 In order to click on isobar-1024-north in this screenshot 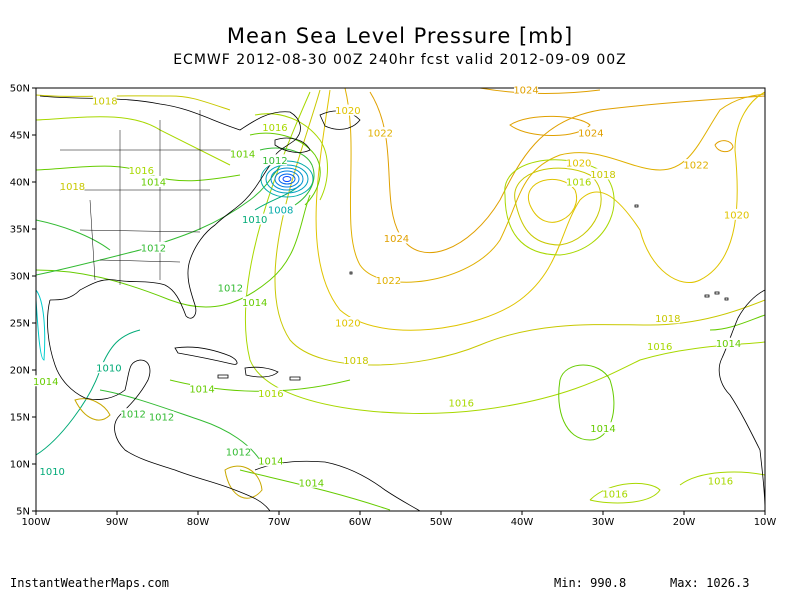, I will do `click(540, 91)`.